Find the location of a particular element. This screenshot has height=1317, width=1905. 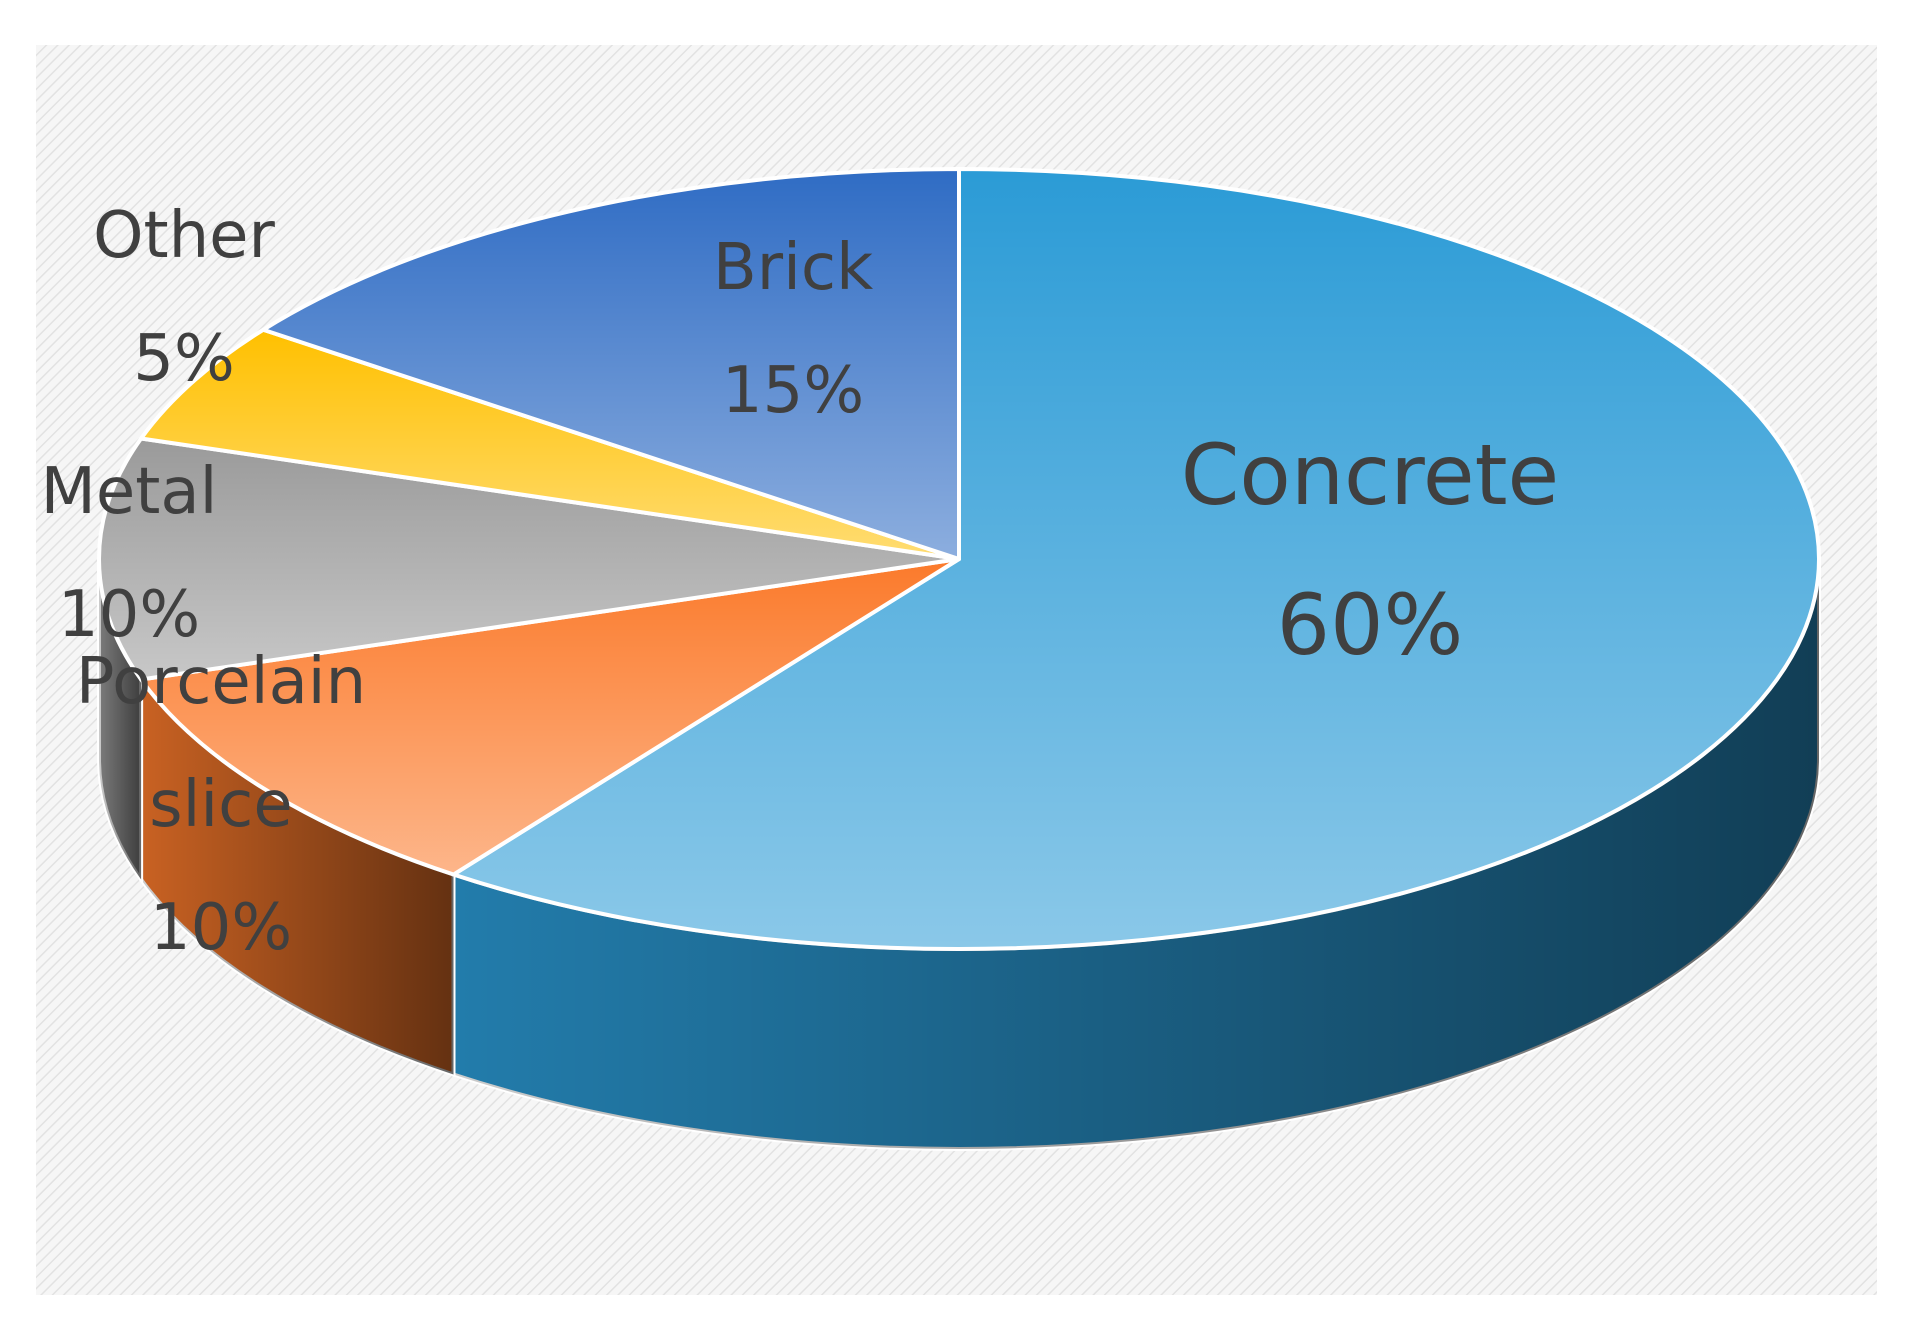

data-label: Brick 15% is located at coordinates (793, 330).